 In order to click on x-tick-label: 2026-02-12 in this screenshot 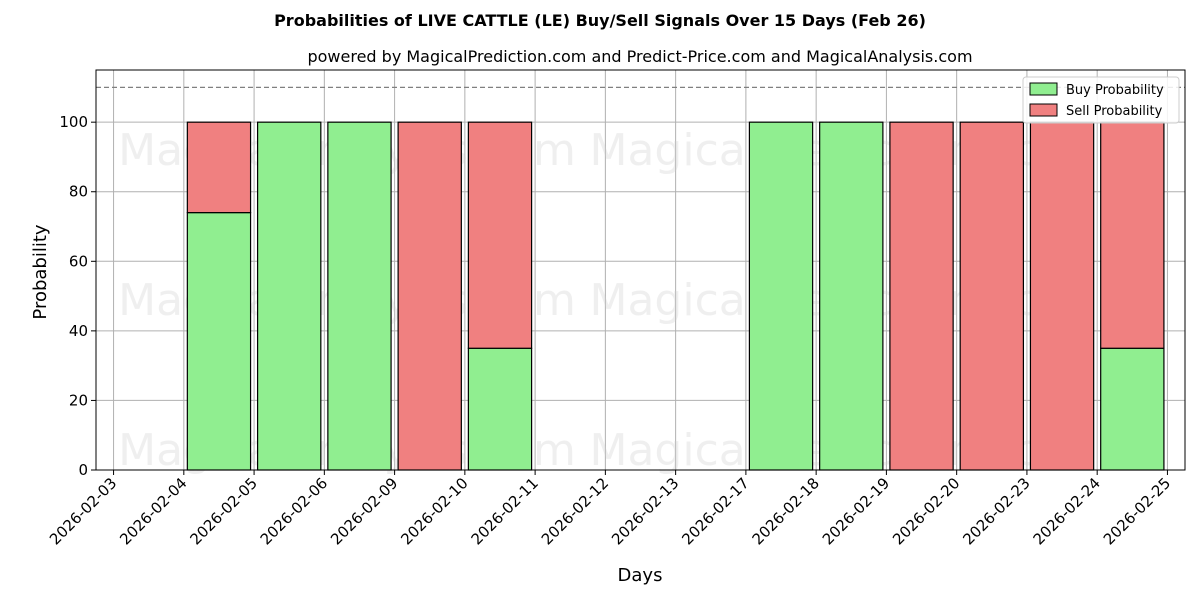, I will do `click(575, 511)`.